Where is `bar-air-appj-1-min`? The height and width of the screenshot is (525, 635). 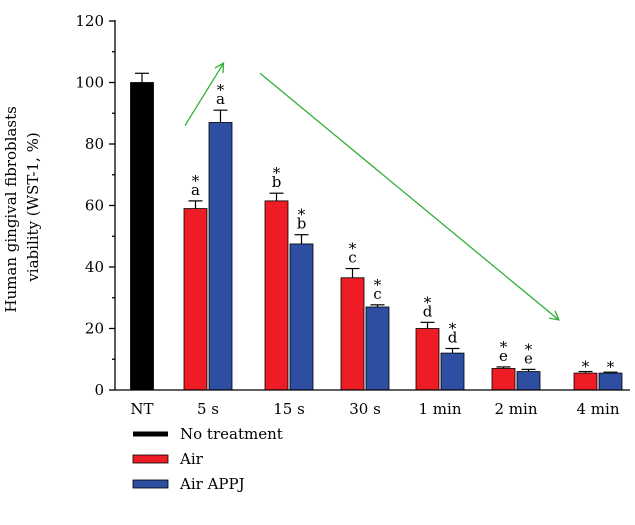
bar-air-appj-1-min is located at coordinates (452, 371).